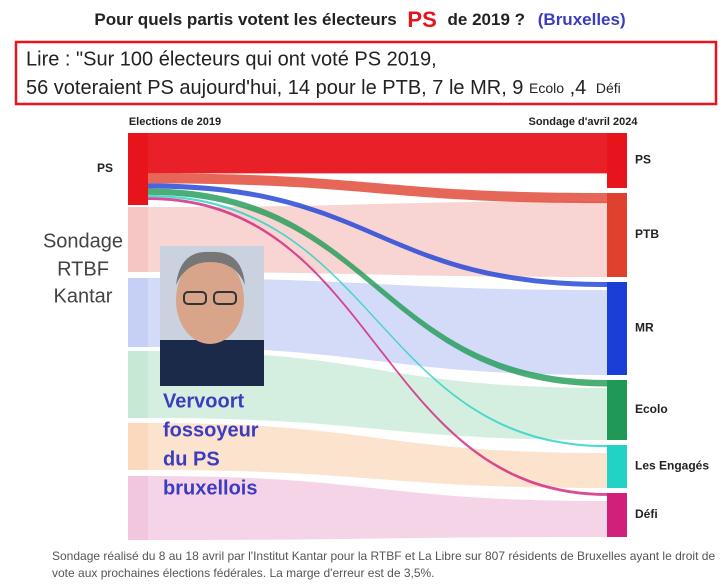  I want to click on side-text: Kantar, so click(83, 296).